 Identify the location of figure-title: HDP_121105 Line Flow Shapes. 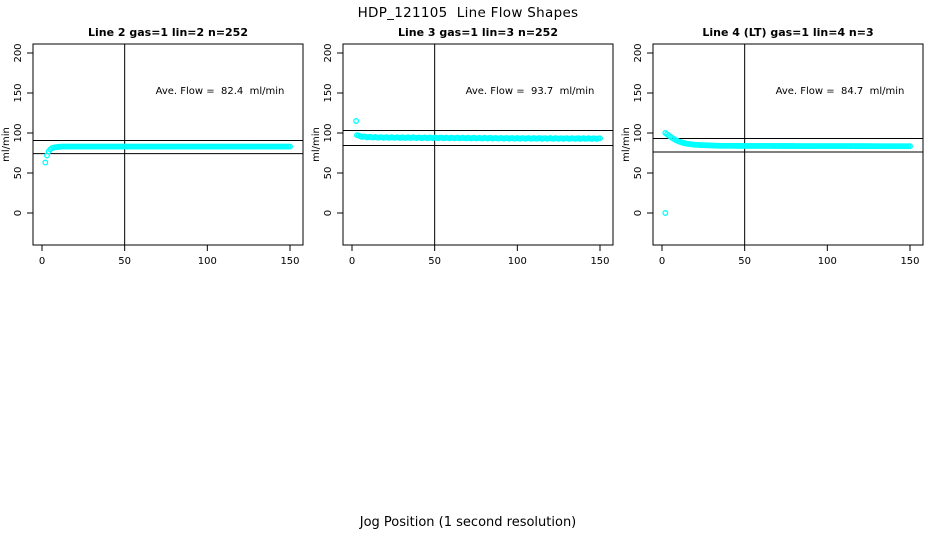
(468, 13).